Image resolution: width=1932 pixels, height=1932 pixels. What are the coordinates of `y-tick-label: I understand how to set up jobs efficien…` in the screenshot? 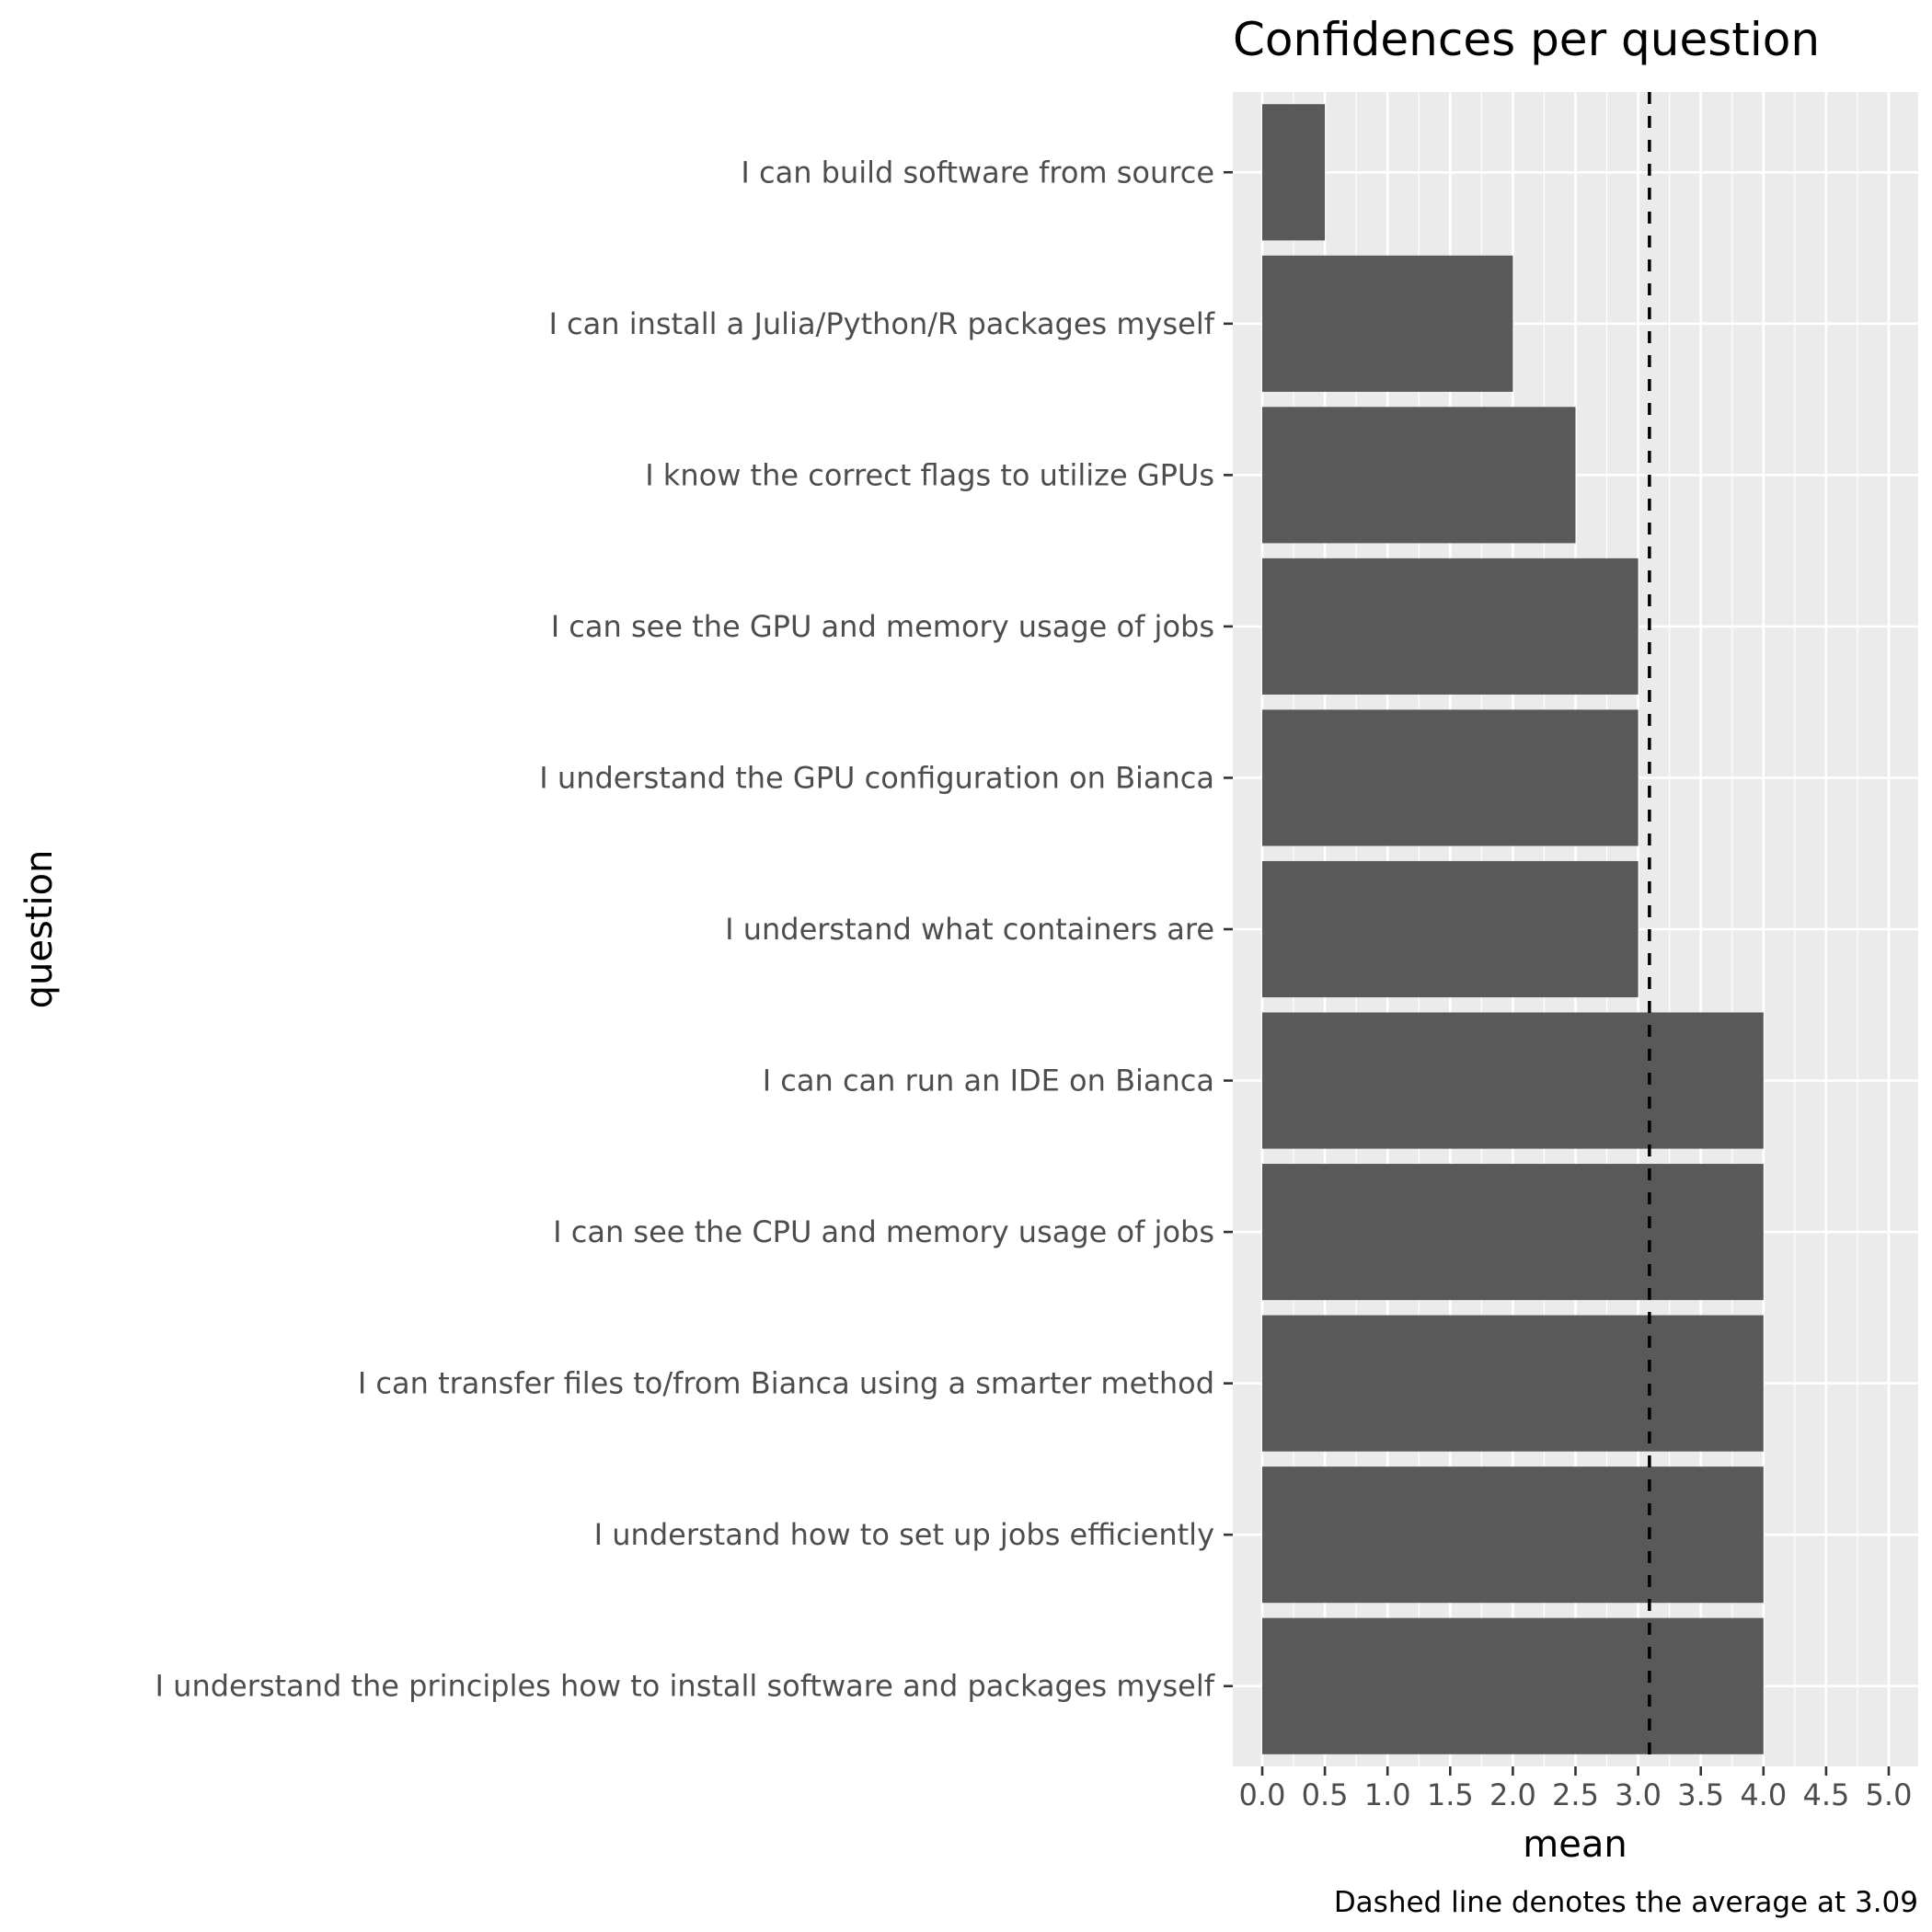 It's located at (904, 1534).